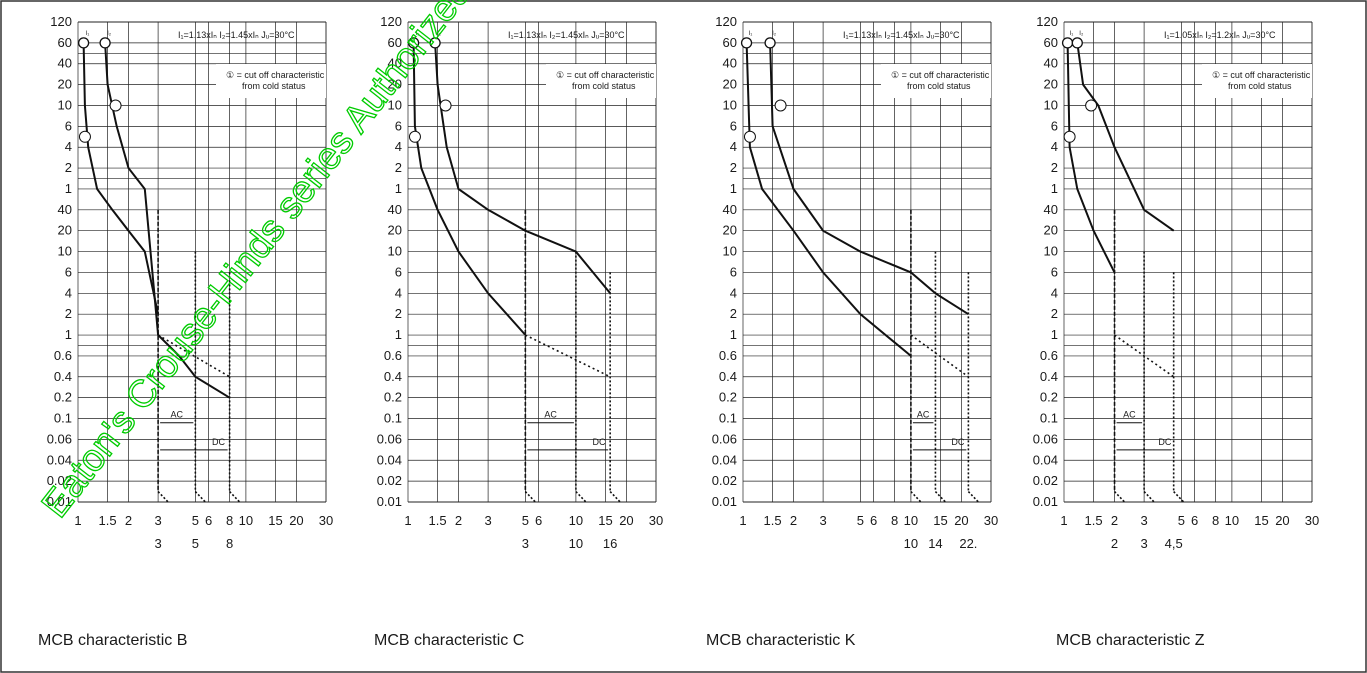 The height and width of the screenshot is (673, 1367). Describe the element at coordinates (108, 520) in the screenshot. I see `x-tick-label: 1.5` at that location.